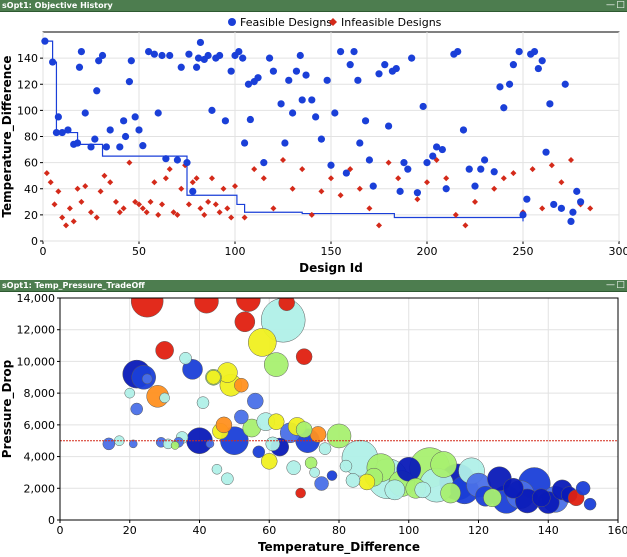 The width and height of the screenshot is (627, 557). I want to click on y-tick-label: 6,000, so click(40, 425).